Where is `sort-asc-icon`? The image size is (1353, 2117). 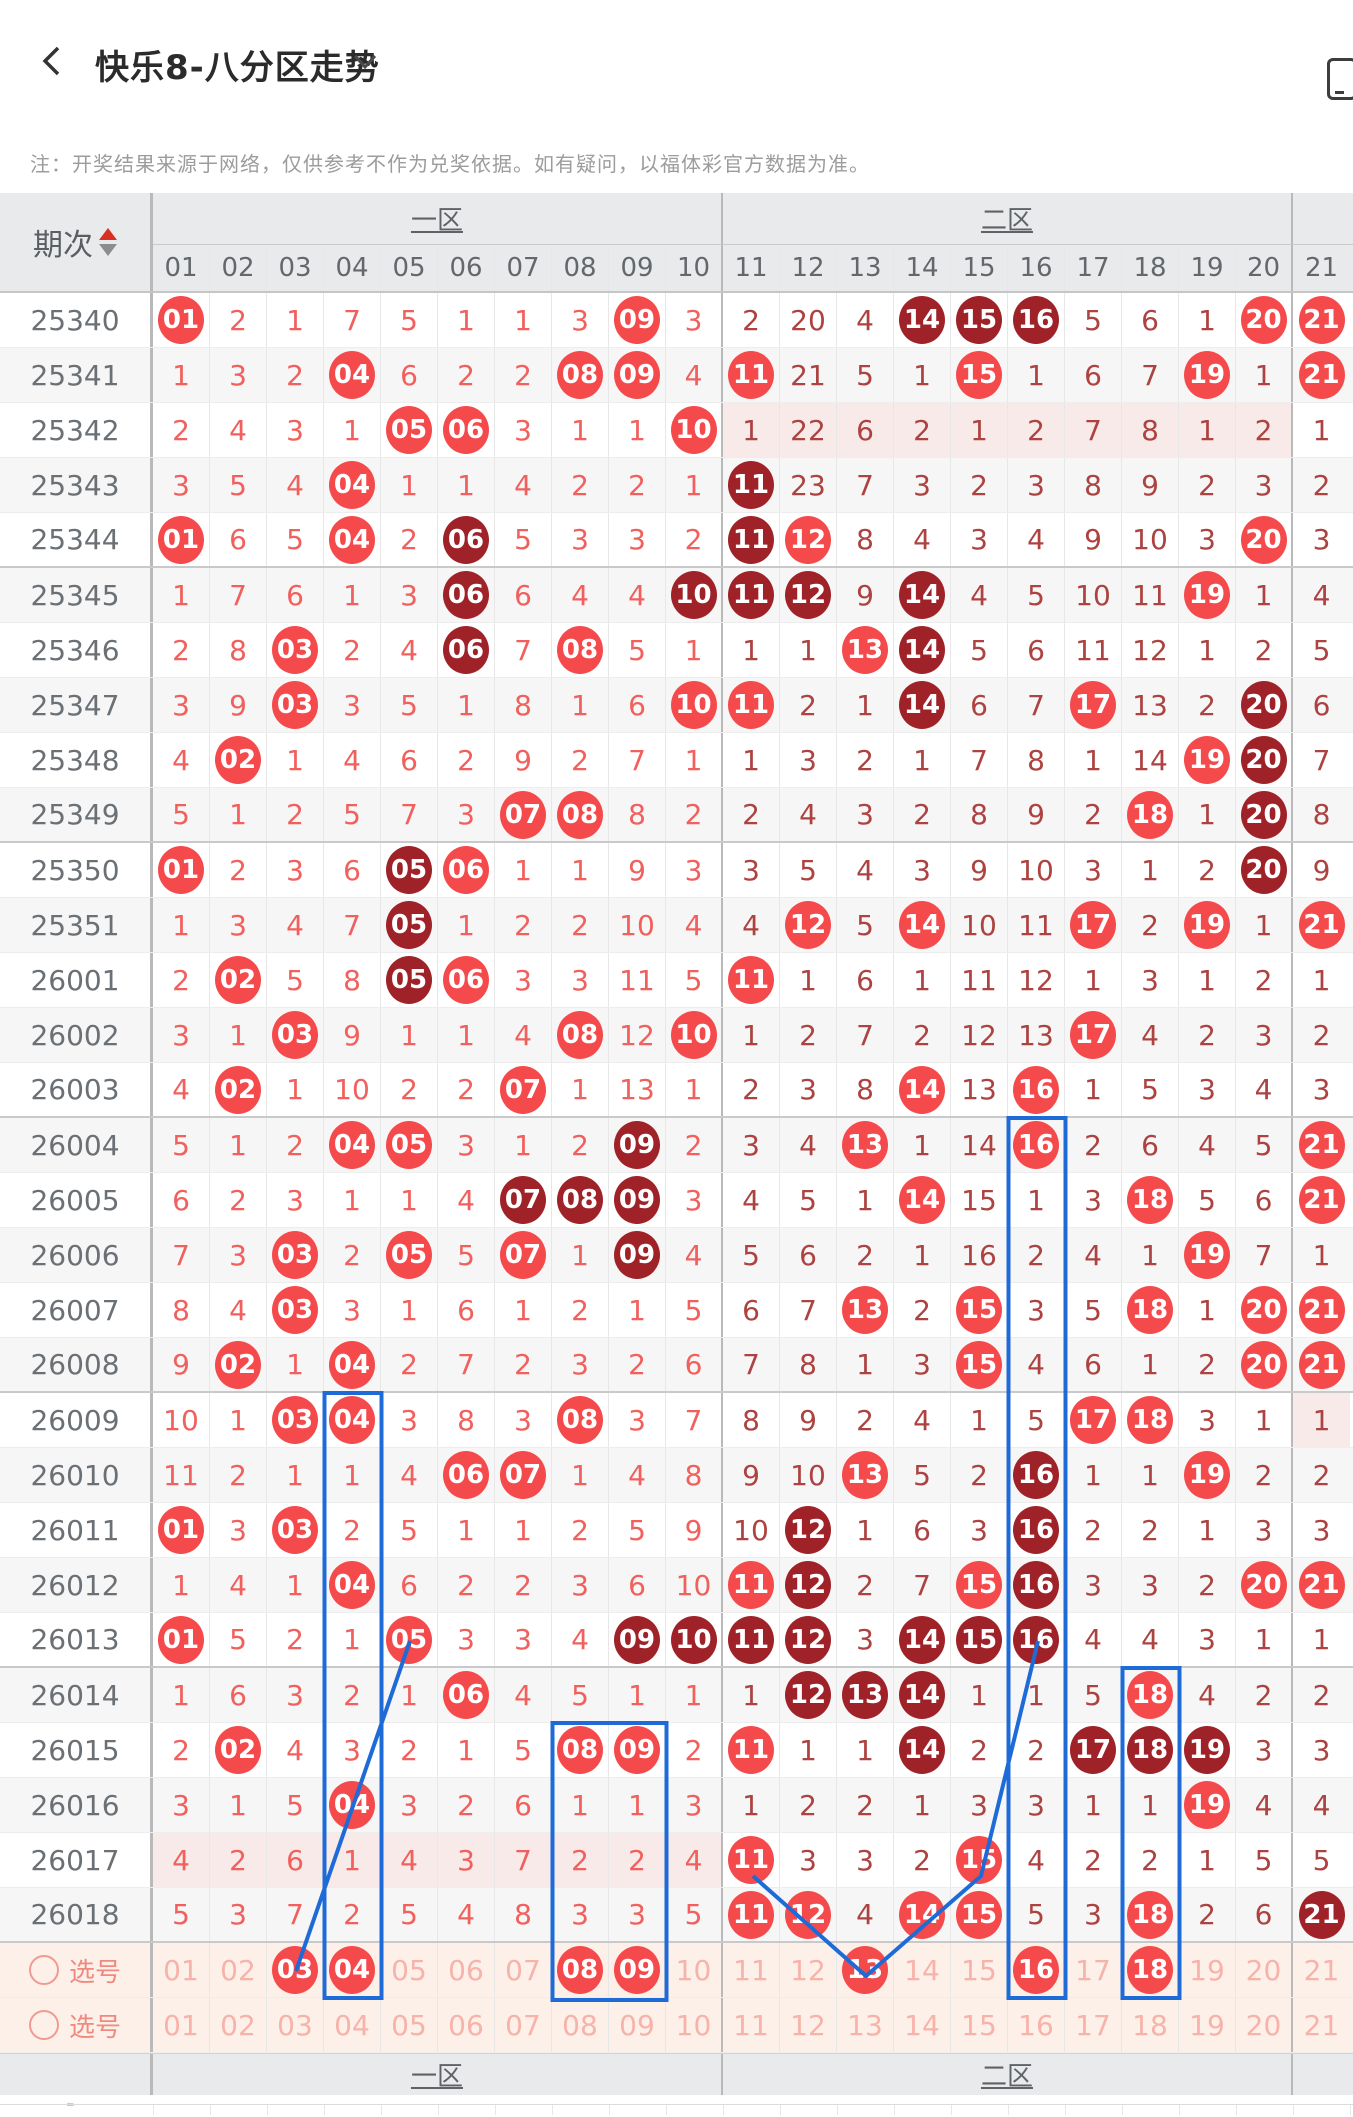 sort-asc-icon is located at coordinates (108, 234).